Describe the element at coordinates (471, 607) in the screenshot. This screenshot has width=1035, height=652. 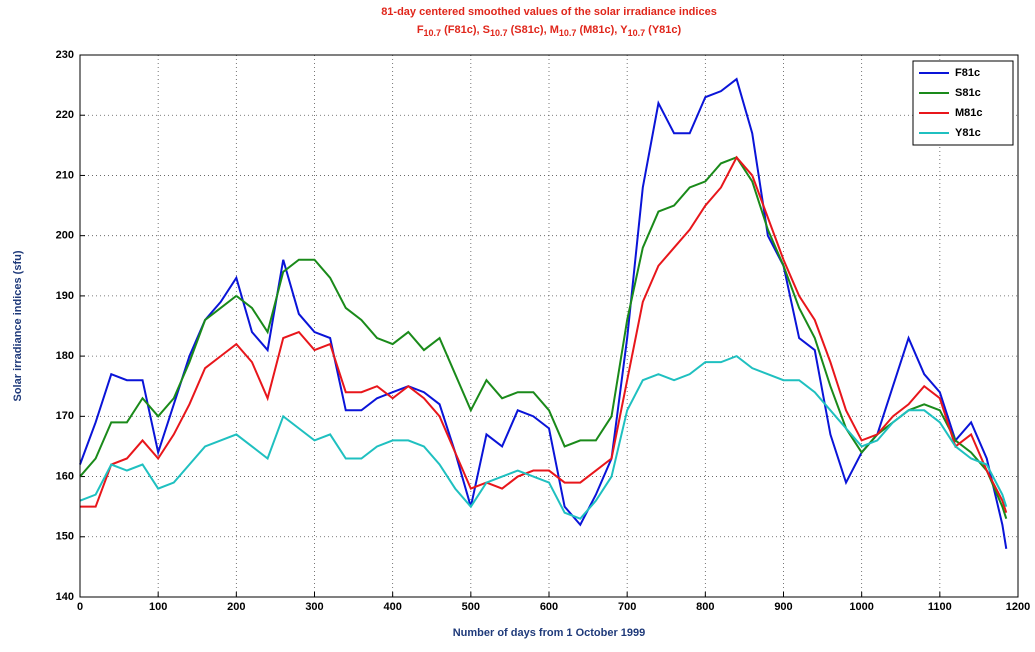
I see `x-tick-label: 500` at that location.